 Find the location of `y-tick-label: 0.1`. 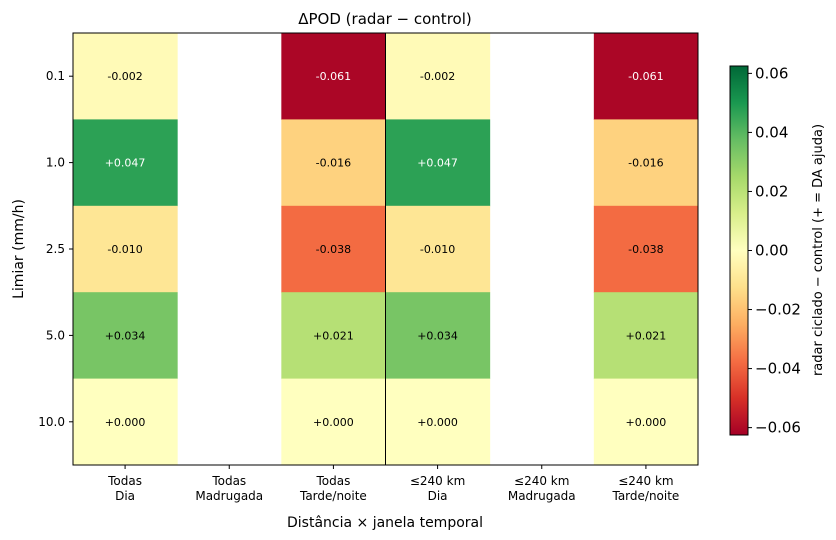

y-tick-label: 0.1 is located at coordinates (55, 76).